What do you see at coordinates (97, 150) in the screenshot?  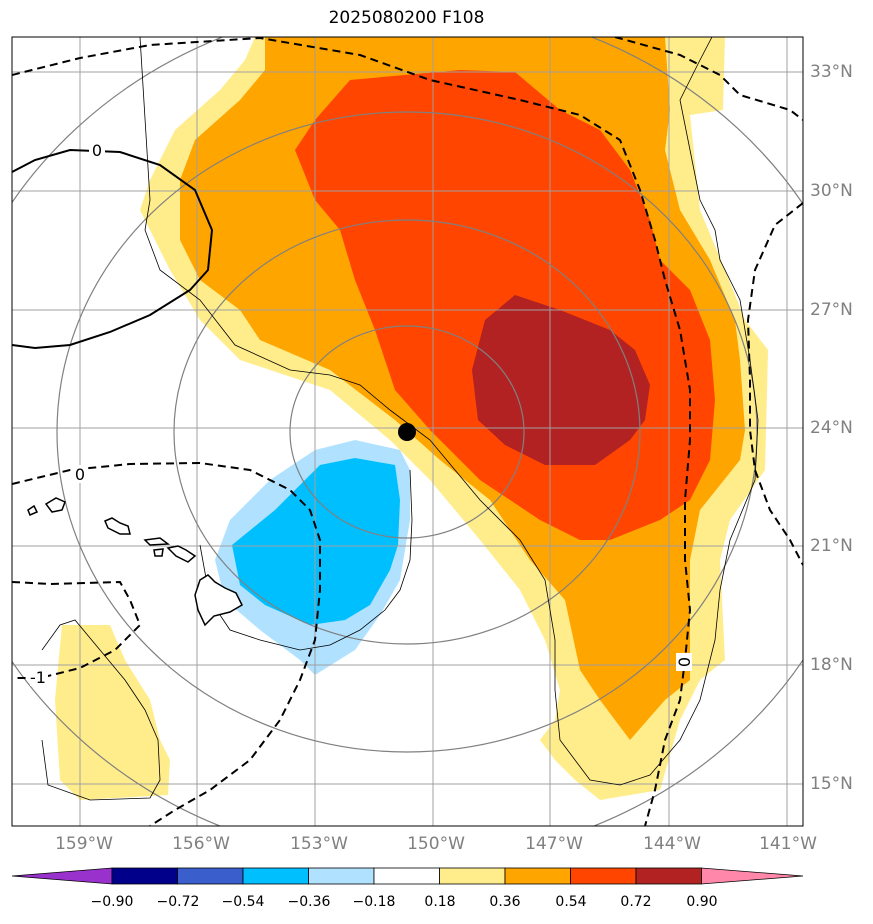 I see `contour-label-0a: 0` at bounding box center [97, 150].